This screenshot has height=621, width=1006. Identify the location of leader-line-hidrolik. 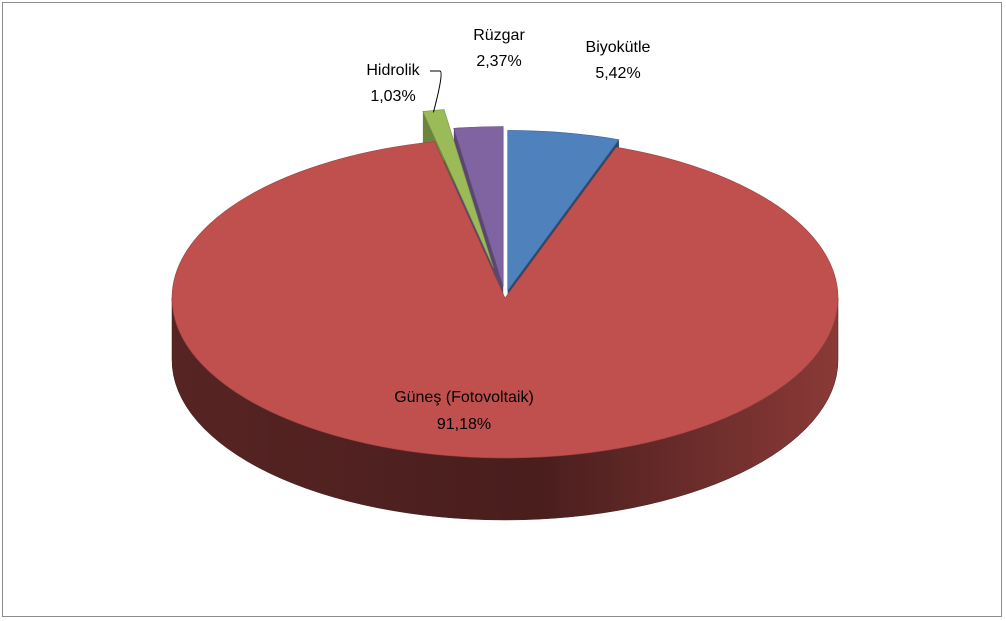
(436, 91).